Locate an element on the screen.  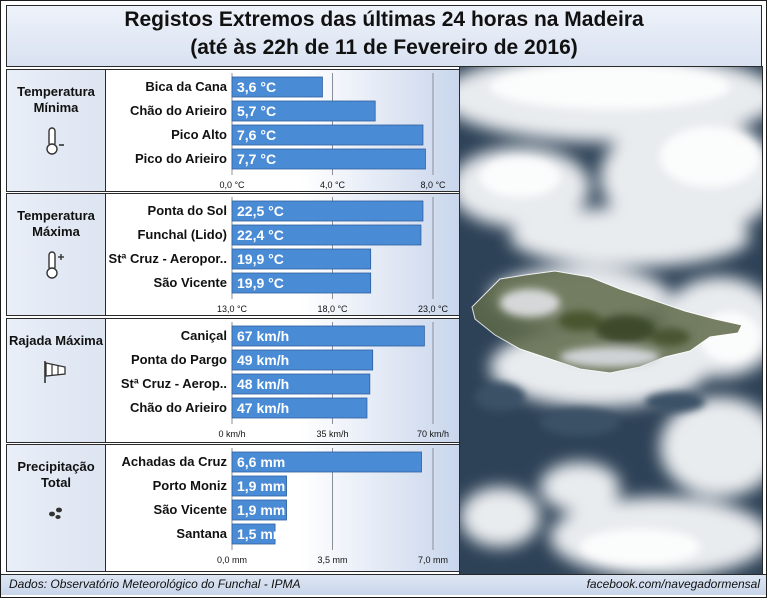
tick-label: 7,0 mm is located at coordinates (433, 560).